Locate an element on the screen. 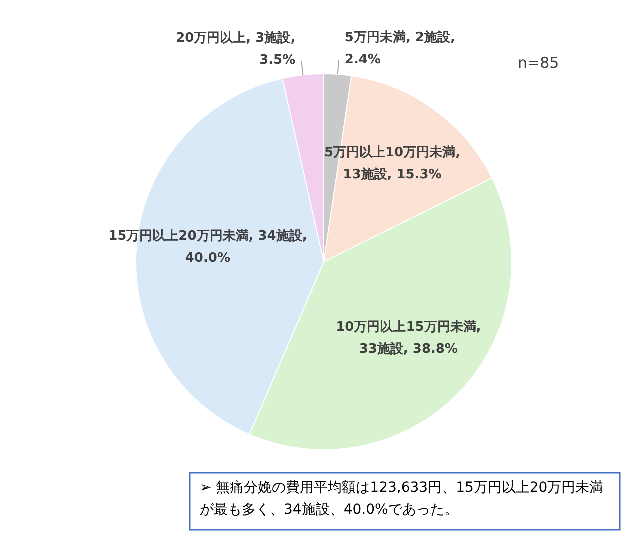 The image size is (640, 539). slice-label: 20万円以上, 3施設, 3.5% is located at coordinates (236, 49).